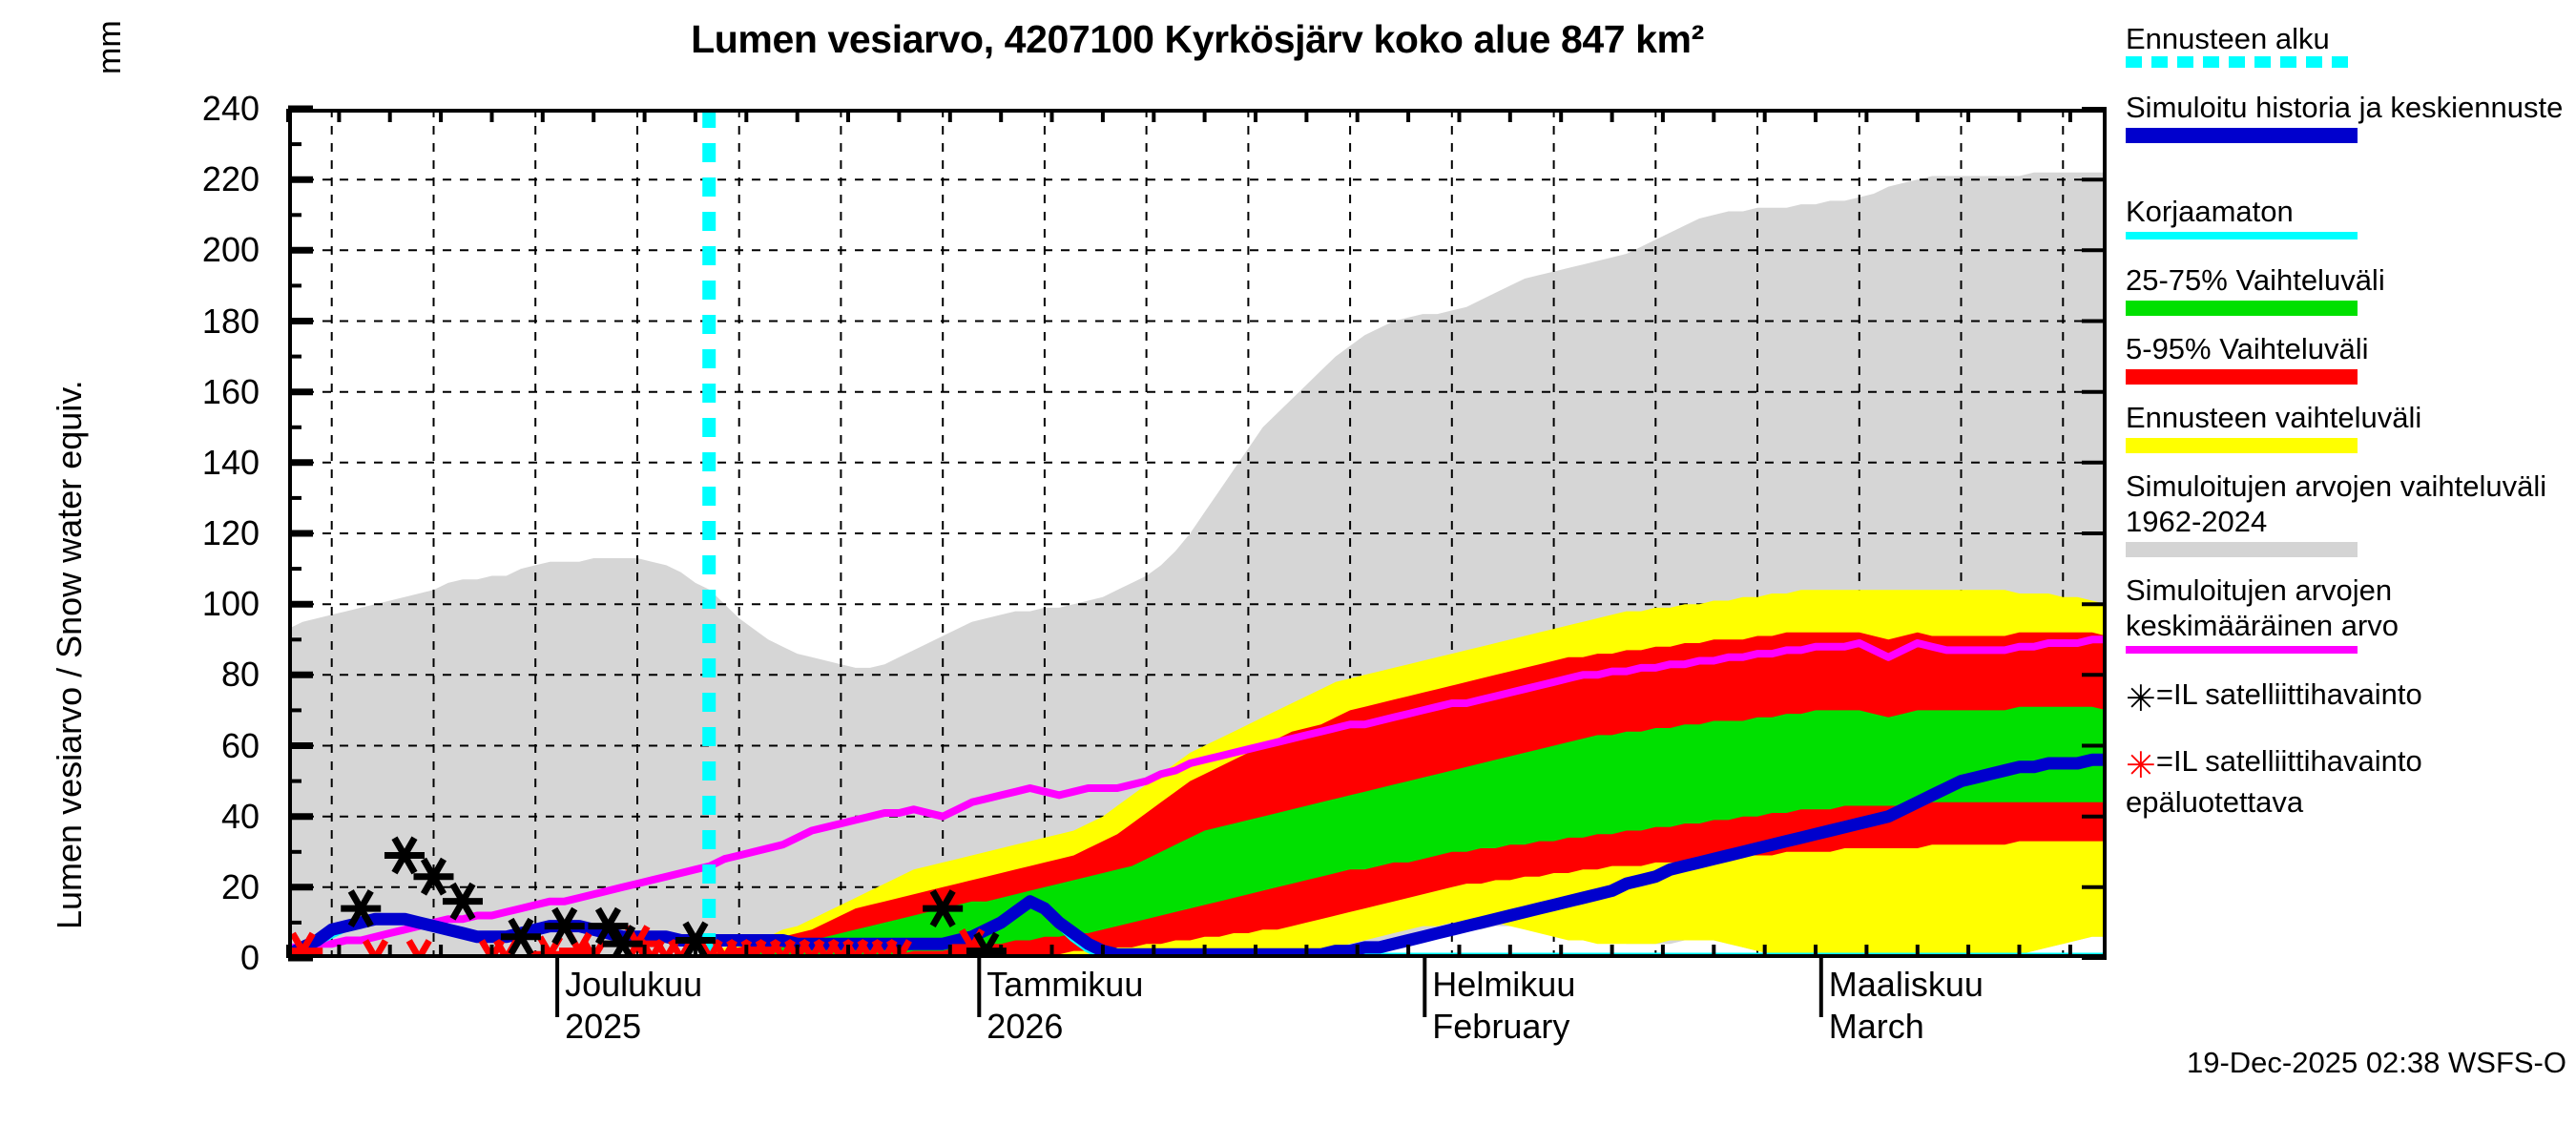 The height and width of the screenshot is (1145, 2576). What do you see at coordinates (136, 533) in the screenshot?
I see `y-axis-tick-labels: 0 20 40 60 80 100 120 140 160 180 200 220 240` at bounding box center [136, 533].